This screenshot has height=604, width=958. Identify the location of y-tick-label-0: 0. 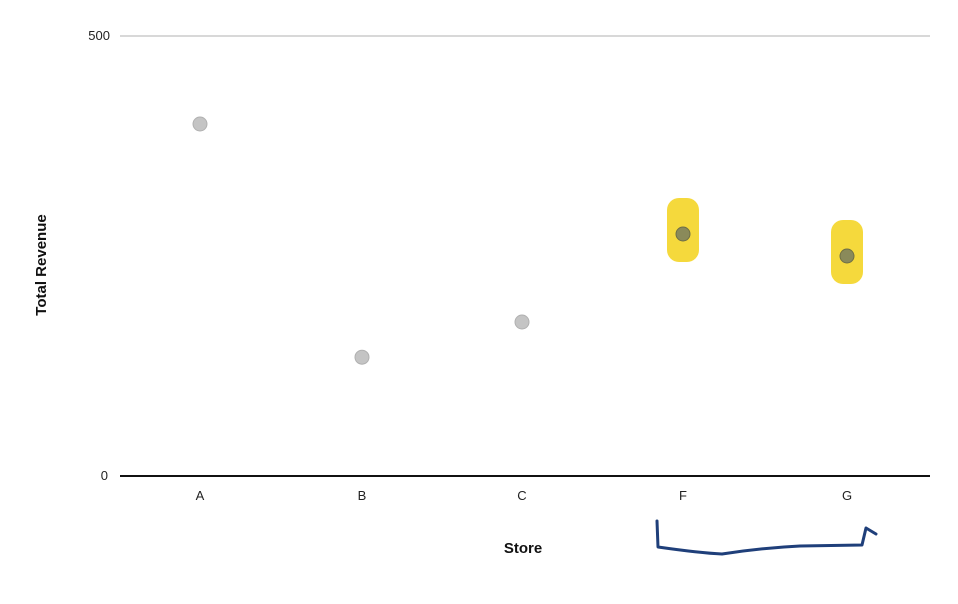
(104, 475).